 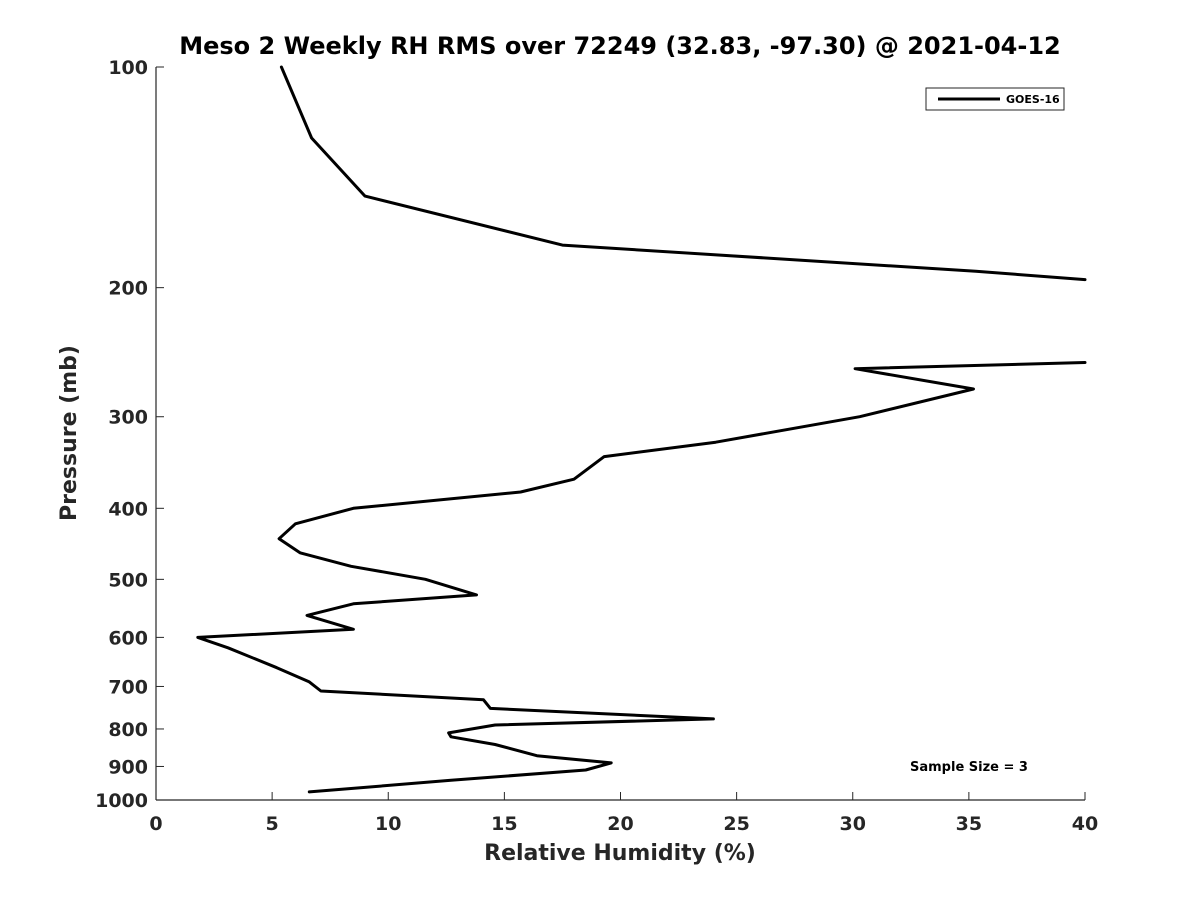 What do you see at coordinates (128, 418) in the screenshot?
I see `y-tick-label-300: 300` at bounding box center [128, 418].